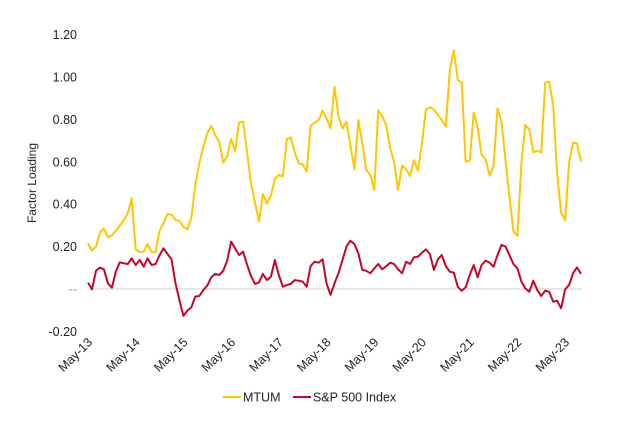 The height and width of the screenshot is (425, 620). What do you see at coordinates (65, 247) in the screenshot?
I see `y-tick-label: 0.20` at bounding box center [65, 247].